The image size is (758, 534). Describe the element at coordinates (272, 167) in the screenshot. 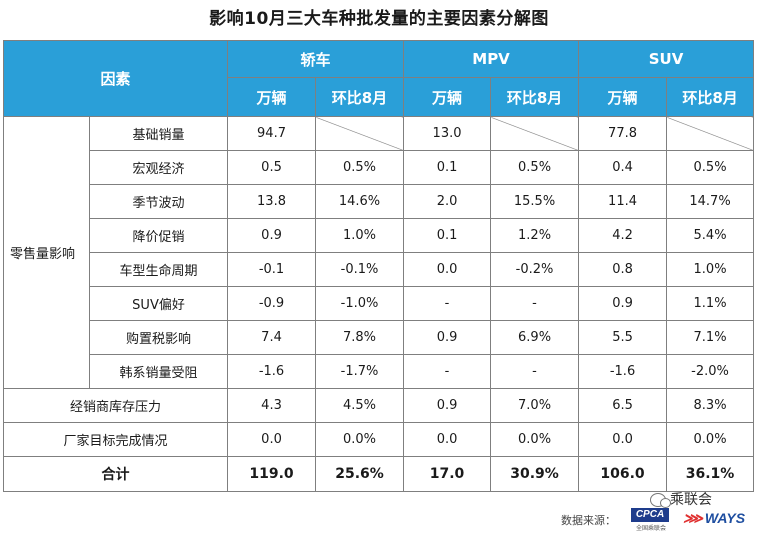

I see `cell-volume: 0.5` at that location.